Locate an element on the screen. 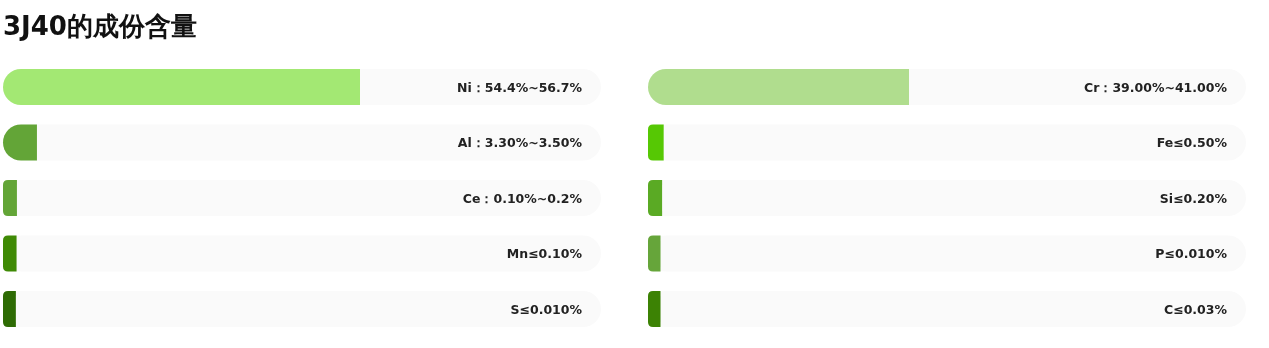 This screenshot has width=1269, height=348. y-tick-label: Al：3.30%~3.50% is located at coordinates (520, 142).